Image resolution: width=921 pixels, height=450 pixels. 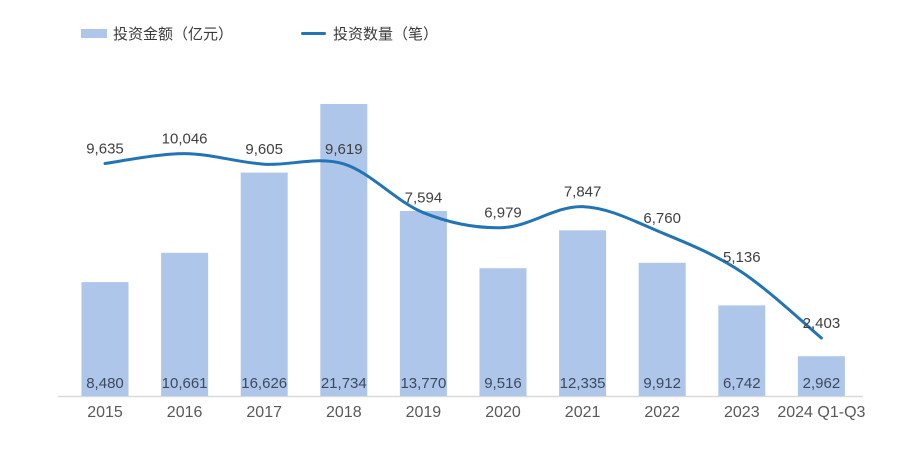 I want to click on category-label: 2015, so click(x=105, y=412).